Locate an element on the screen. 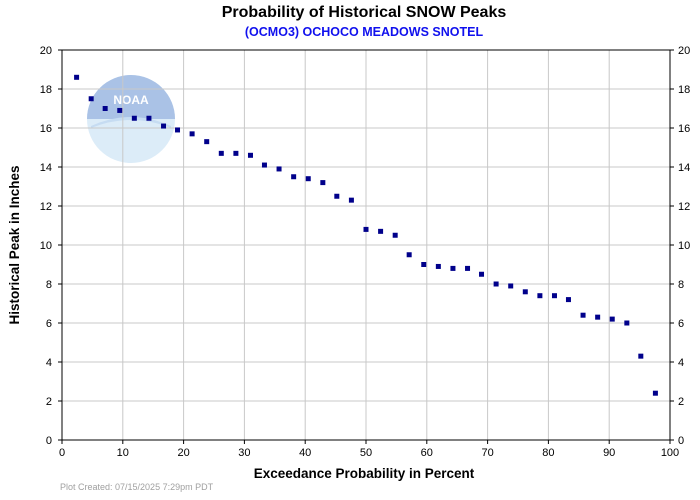 The image size is (700, 500). x-tick-label: 0 is located at coordinates (62, 453).